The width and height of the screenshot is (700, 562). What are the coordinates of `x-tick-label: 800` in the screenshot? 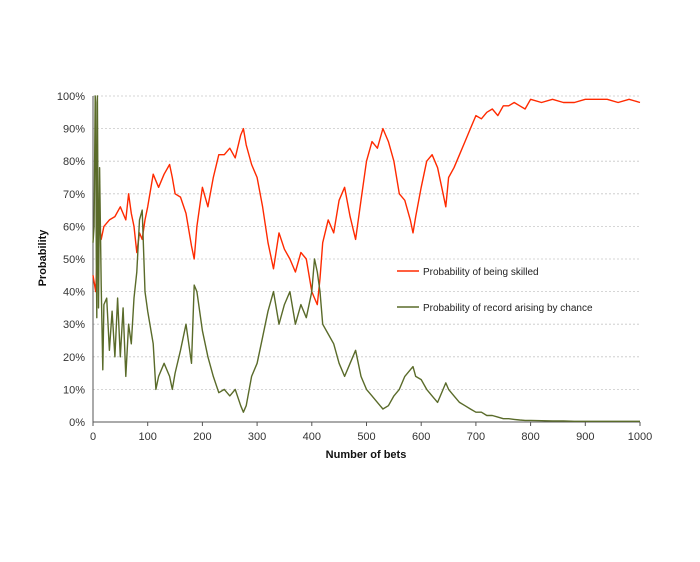 It's located at (530, 437).